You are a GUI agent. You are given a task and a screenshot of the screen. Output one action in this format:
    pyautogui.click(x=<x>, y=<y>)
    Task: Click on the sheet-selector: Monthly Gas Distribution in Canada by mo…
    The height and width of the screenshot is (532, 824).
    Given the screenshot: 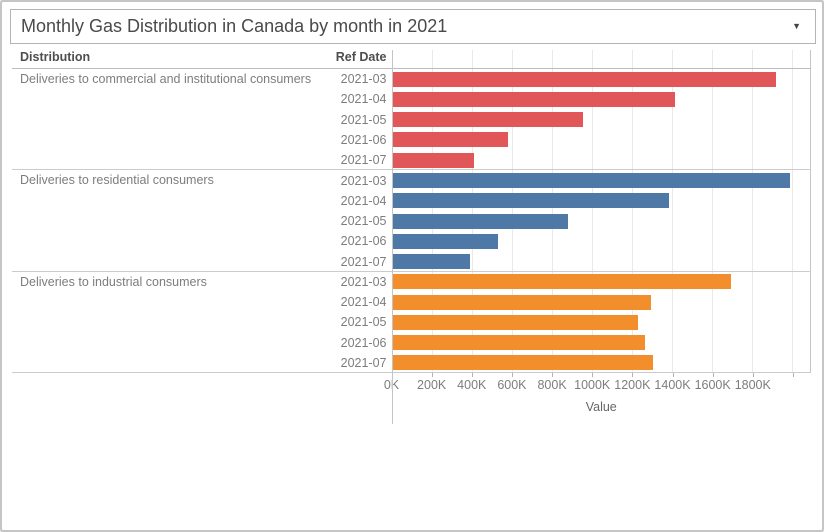 What is the action you would take?
    pyautogui.click(x=413, y=26)
    